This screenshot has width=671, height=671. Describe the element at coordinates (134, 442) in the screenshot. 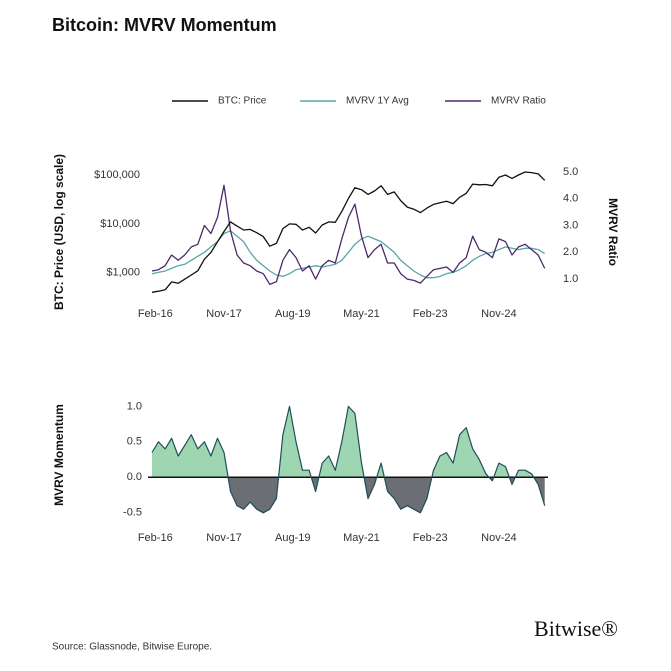

I see `y-tick-label: 0.5` at that location.